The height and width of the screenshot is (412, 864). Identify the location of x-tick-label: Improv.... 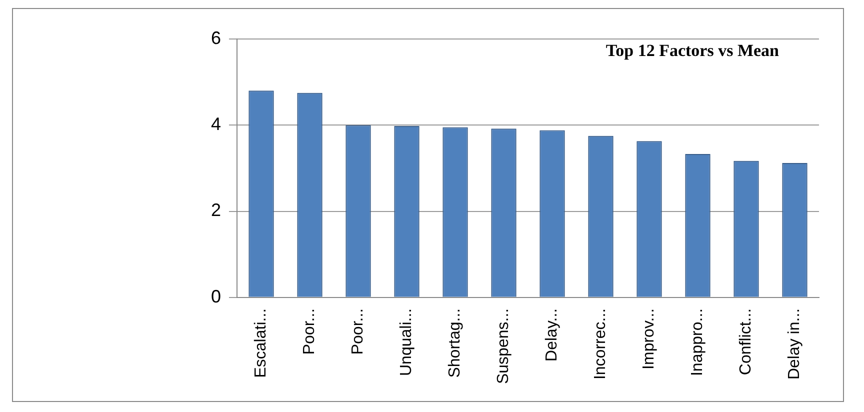
(649, 339).